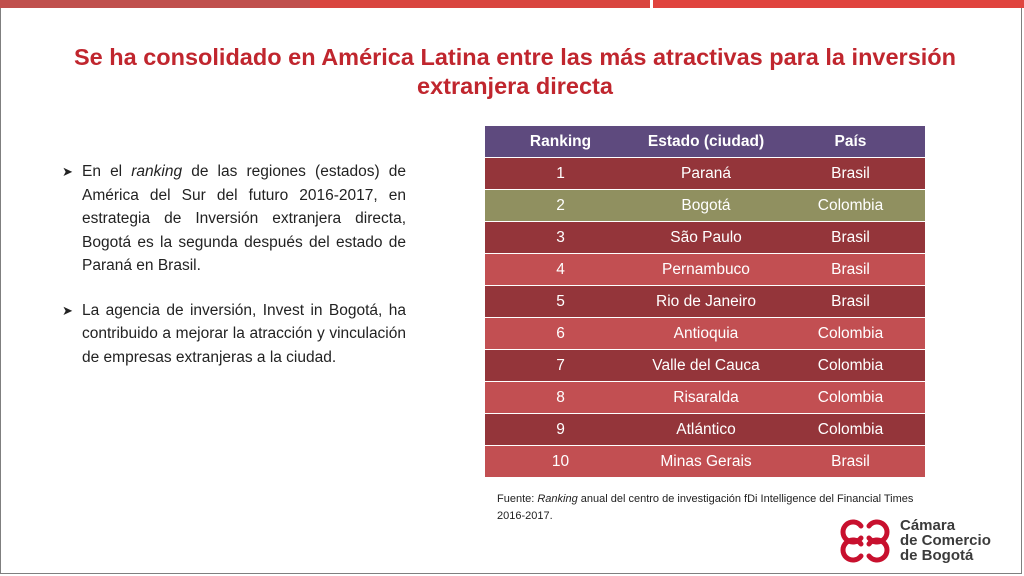  Describe the element at coordinates (560, 301) in the screenshot. I see `cell-rank: 5` at that location.